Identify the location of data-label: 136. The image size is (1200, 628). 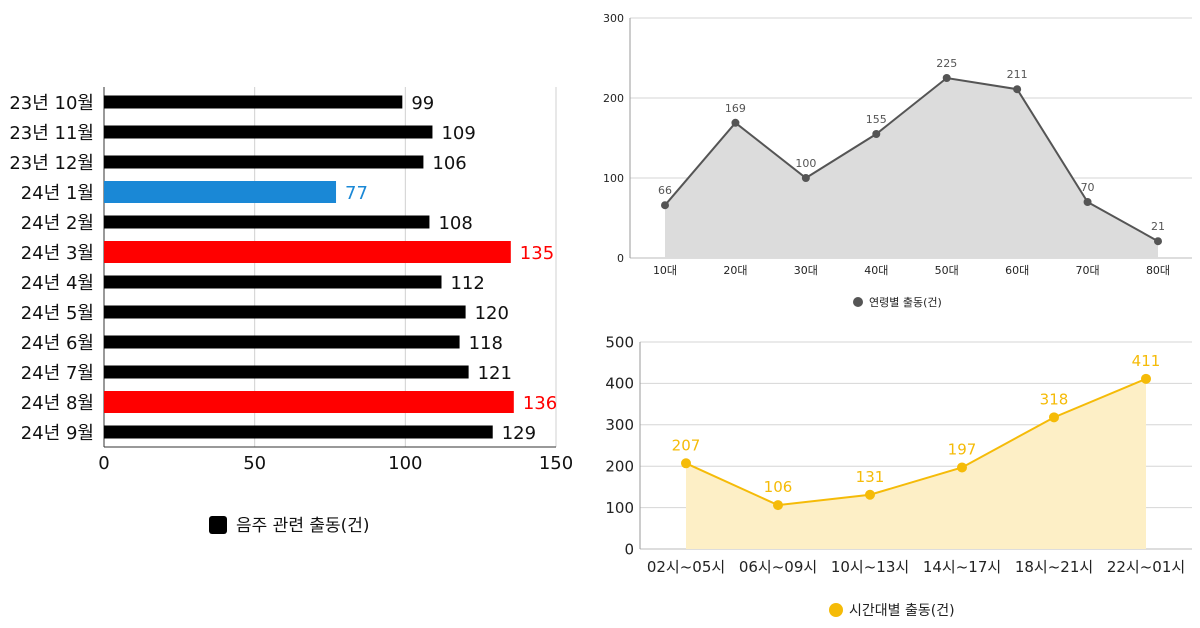
(540, 403).